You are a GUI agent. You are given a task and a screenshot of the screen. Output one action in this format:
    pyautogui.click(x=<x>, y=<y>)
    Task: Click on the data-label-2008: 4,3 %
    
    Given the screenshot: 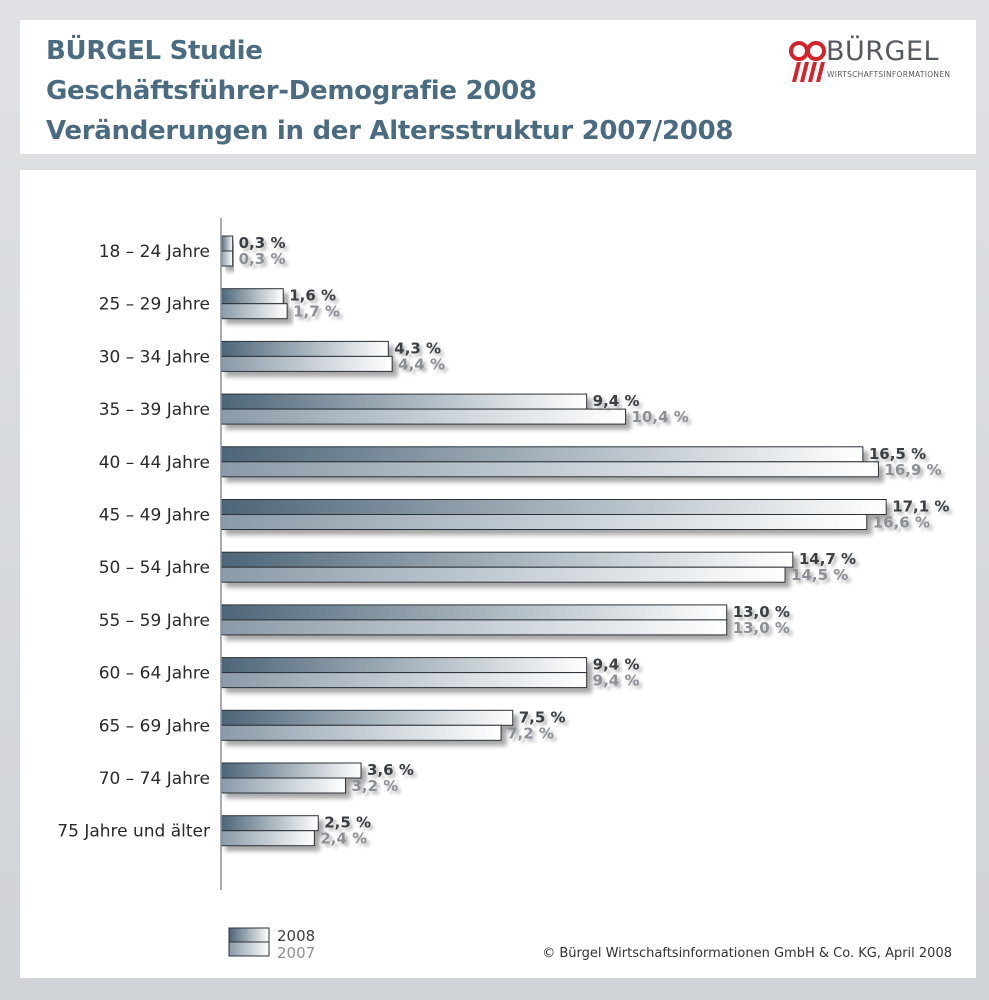 What is the action you would take?
    pyautogui.click(x=417, y=348)
    